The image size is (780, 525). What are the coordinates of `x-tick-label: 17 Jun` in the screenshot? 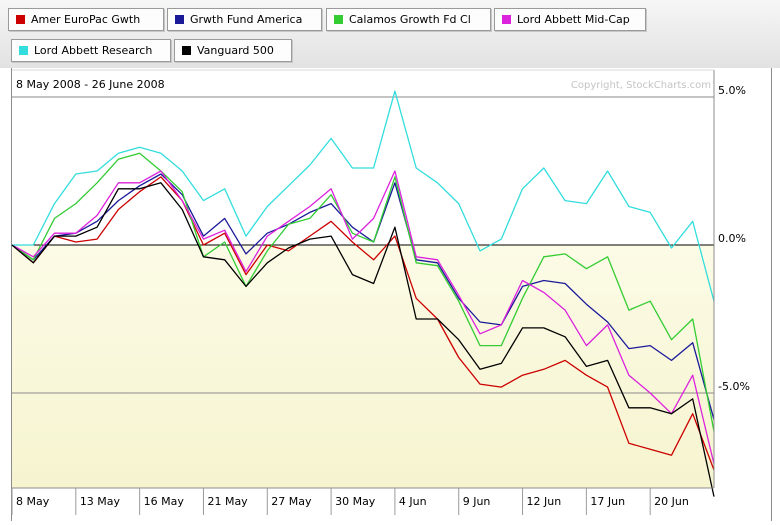 It's located at (607, 501).